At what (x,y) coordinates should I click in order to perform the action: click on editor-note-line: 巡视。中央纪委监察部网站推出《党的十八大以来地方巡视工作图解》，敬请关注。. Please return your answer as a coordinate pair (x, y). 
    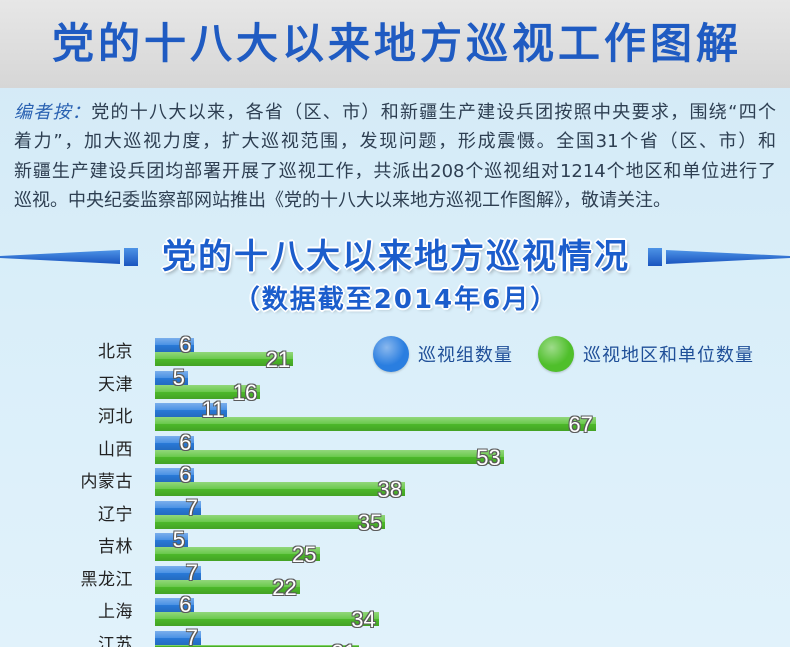
    Looking at the image, I should click on (342, 200).